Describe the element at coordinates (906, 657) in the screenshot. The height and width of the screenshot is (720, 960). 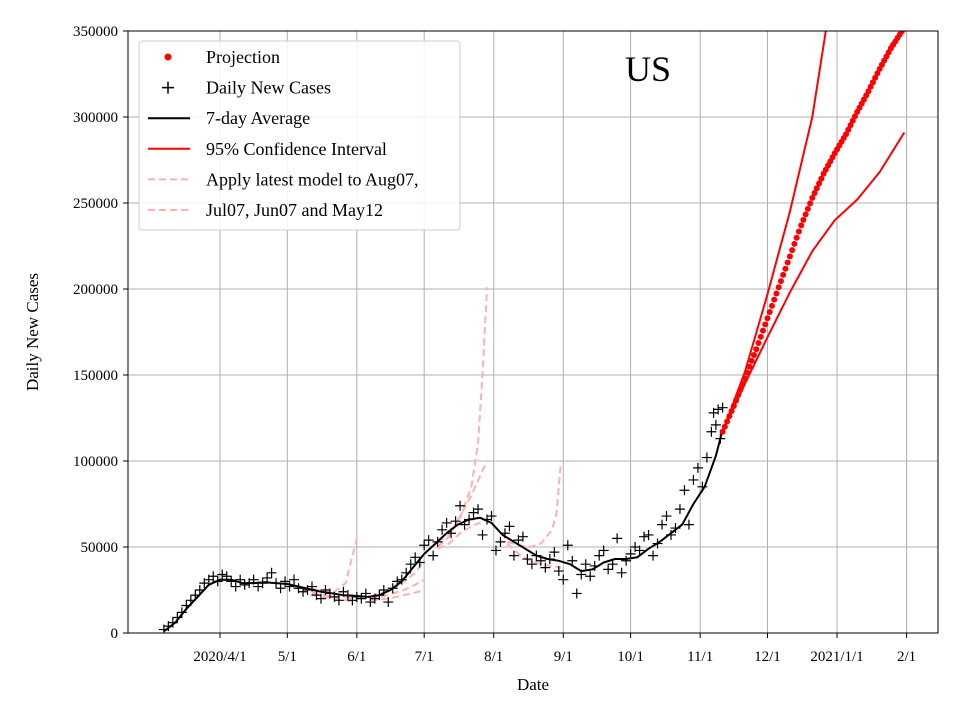
I see `x-tick-label: 2/1` at that location.